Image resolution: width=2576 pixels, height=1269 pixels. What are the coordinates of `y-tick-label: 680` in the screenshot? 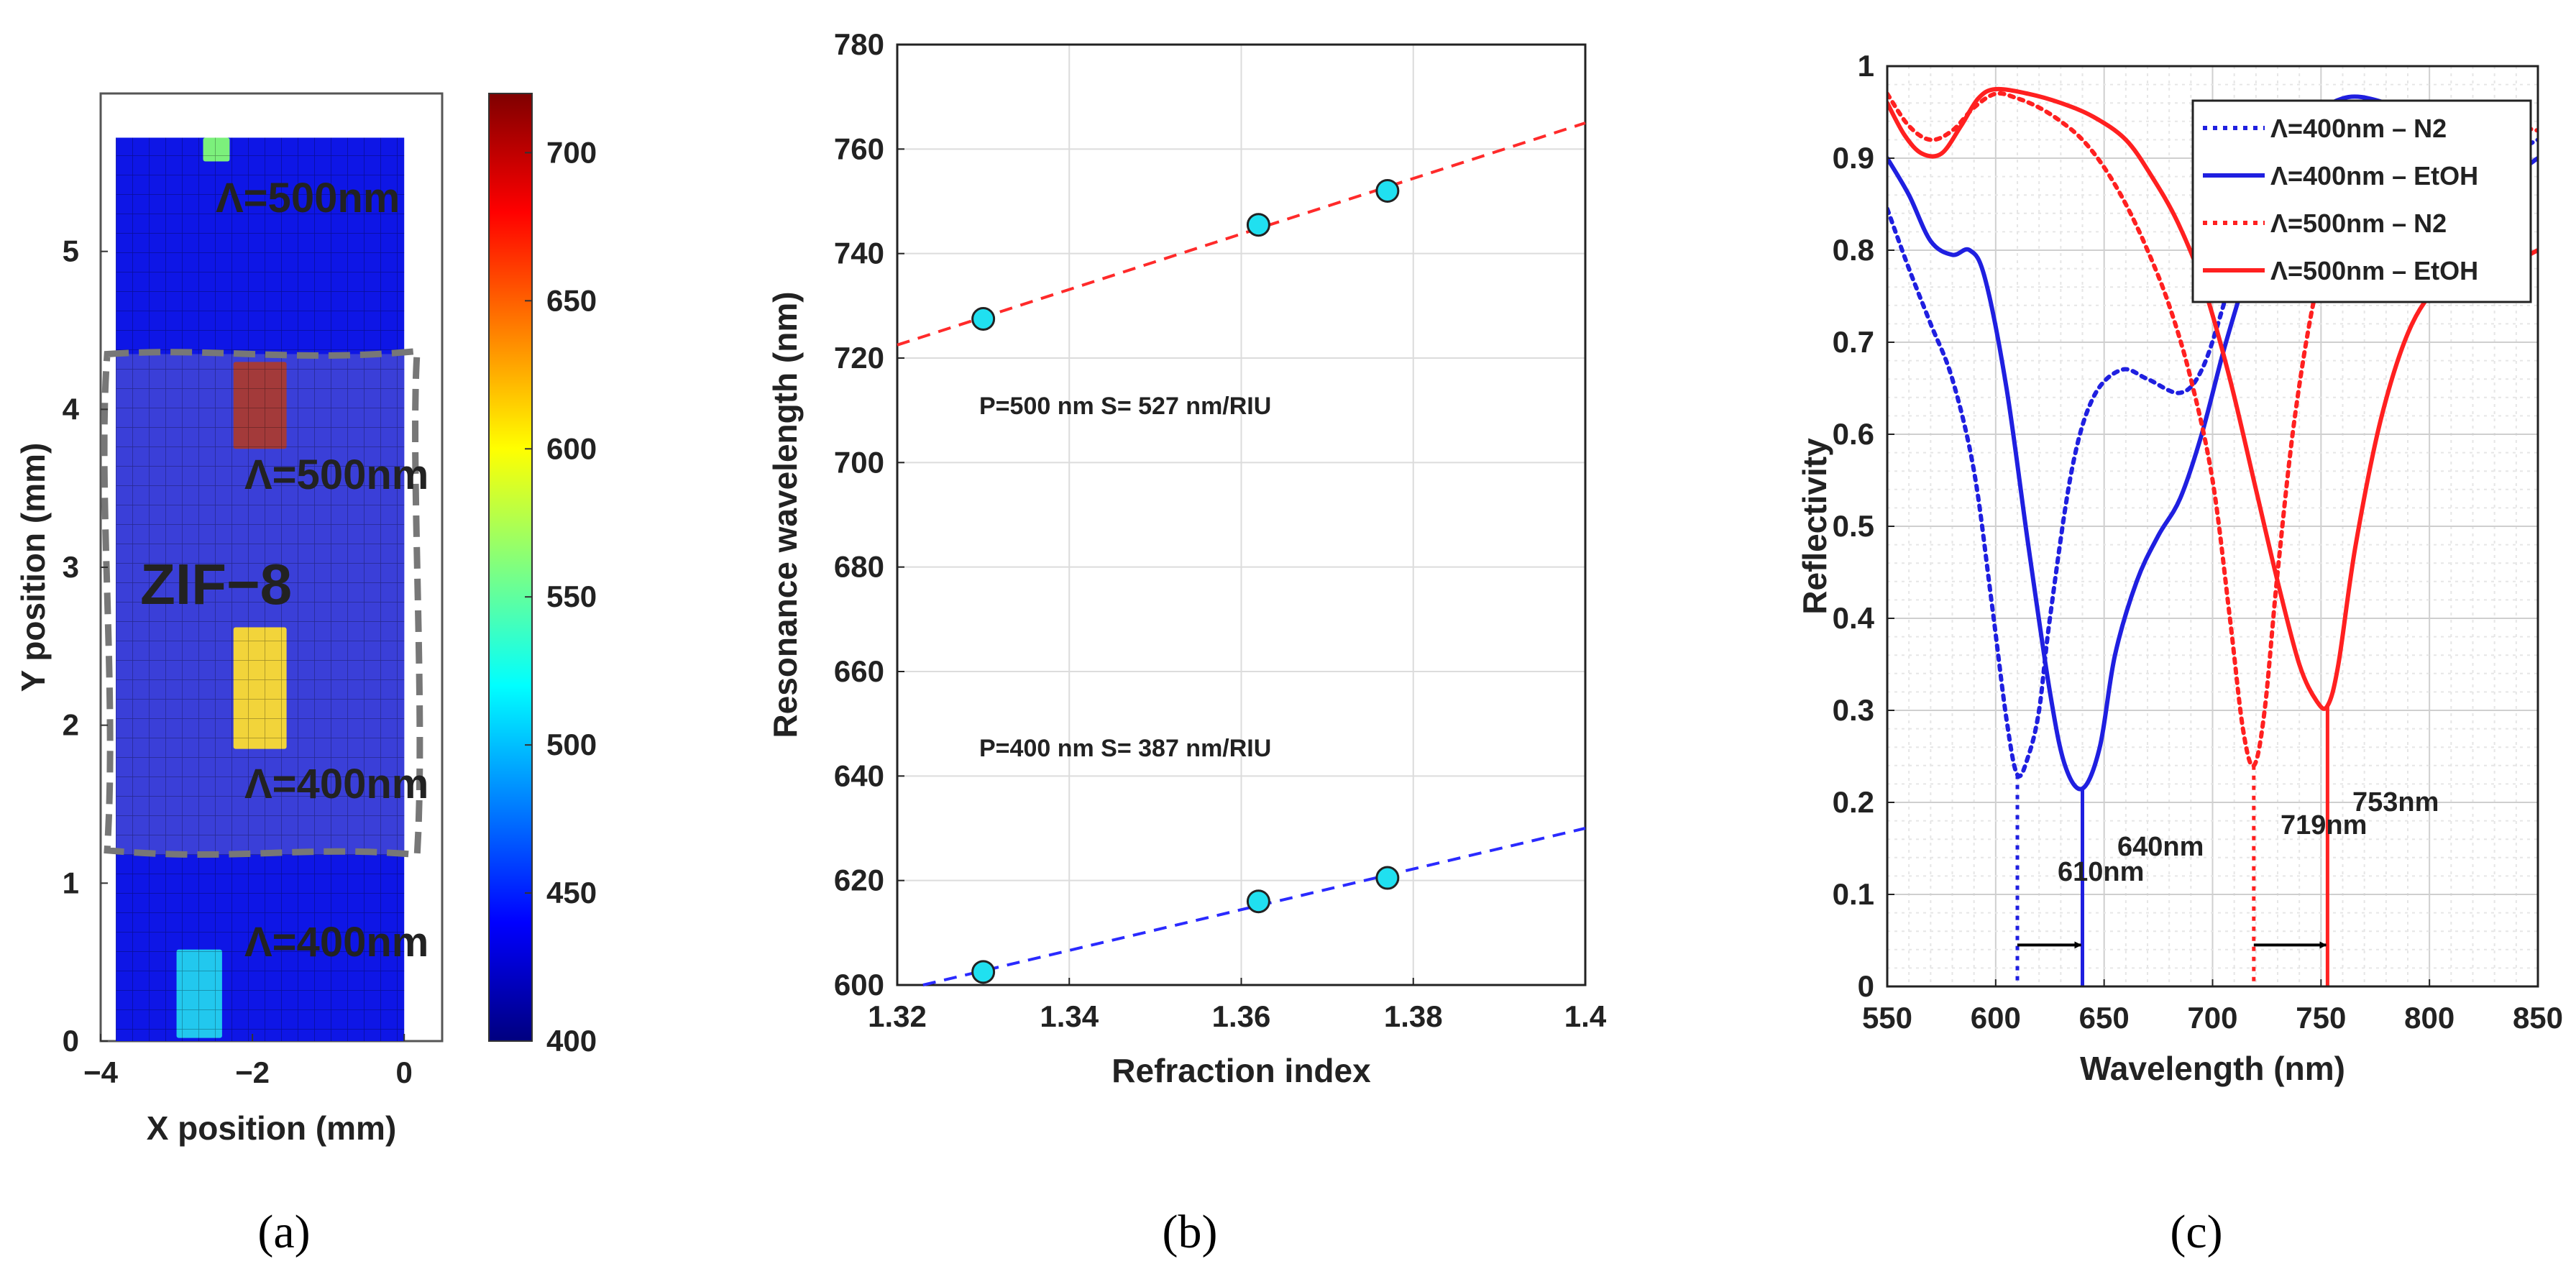 It's located at (859, 567).